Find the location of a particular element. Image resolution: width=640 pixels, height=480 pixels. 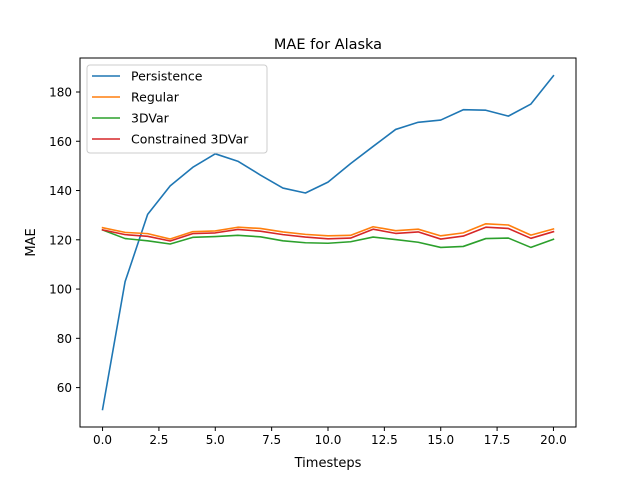

legend-label: 3DVar is located at coordinates (150, 118).